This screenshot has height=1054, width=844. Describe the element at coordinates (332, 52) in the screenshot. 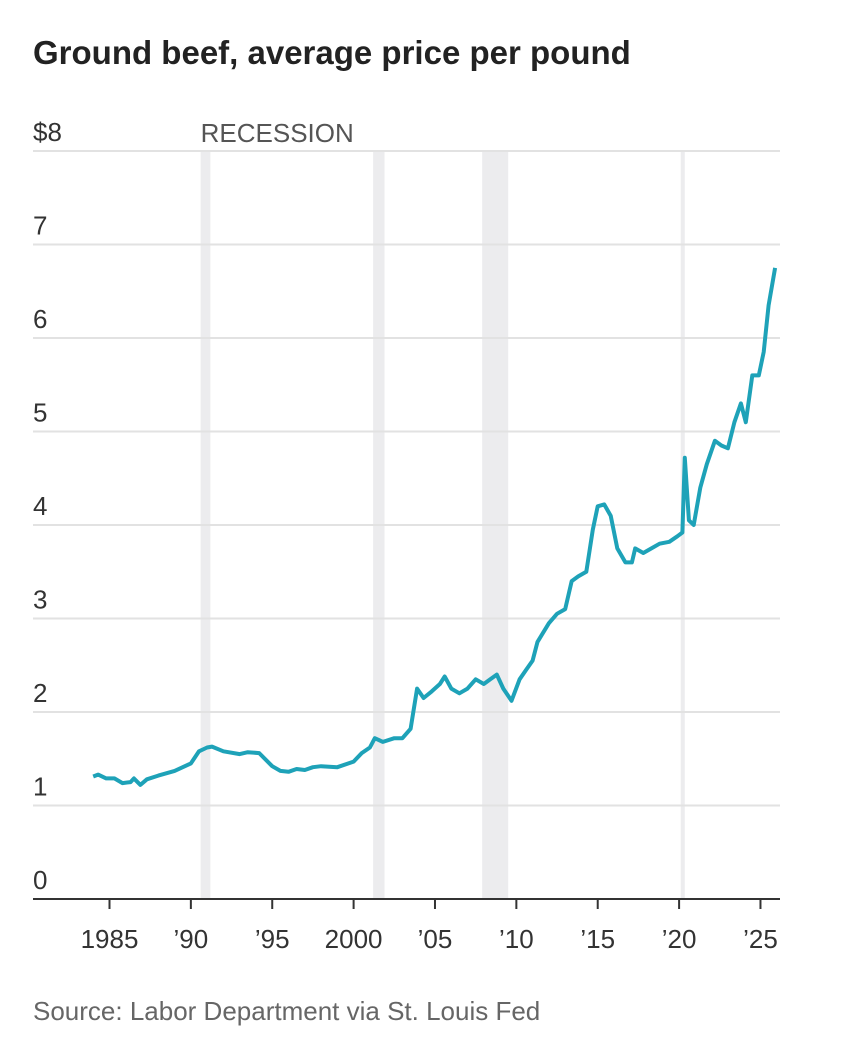

I see `chart-title: Ground beef, average price per pound` at that location.